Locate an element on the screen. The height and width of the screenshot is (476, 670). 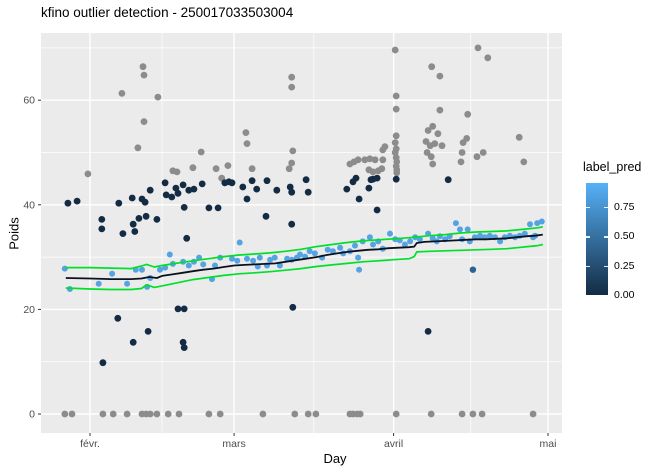
legend-title: label_pred is located at coordinates (612, 167).